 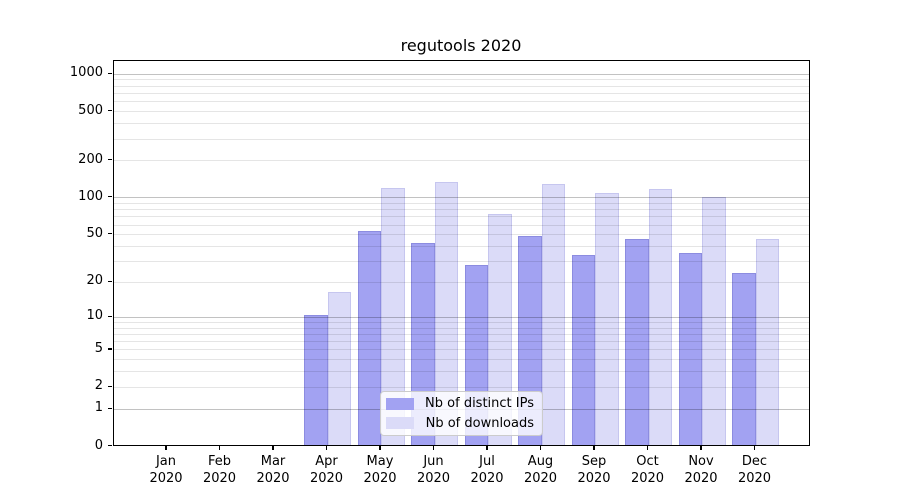 I want to click on x-tick-label-jun: Jun 2020, so click(x=433, y=470).